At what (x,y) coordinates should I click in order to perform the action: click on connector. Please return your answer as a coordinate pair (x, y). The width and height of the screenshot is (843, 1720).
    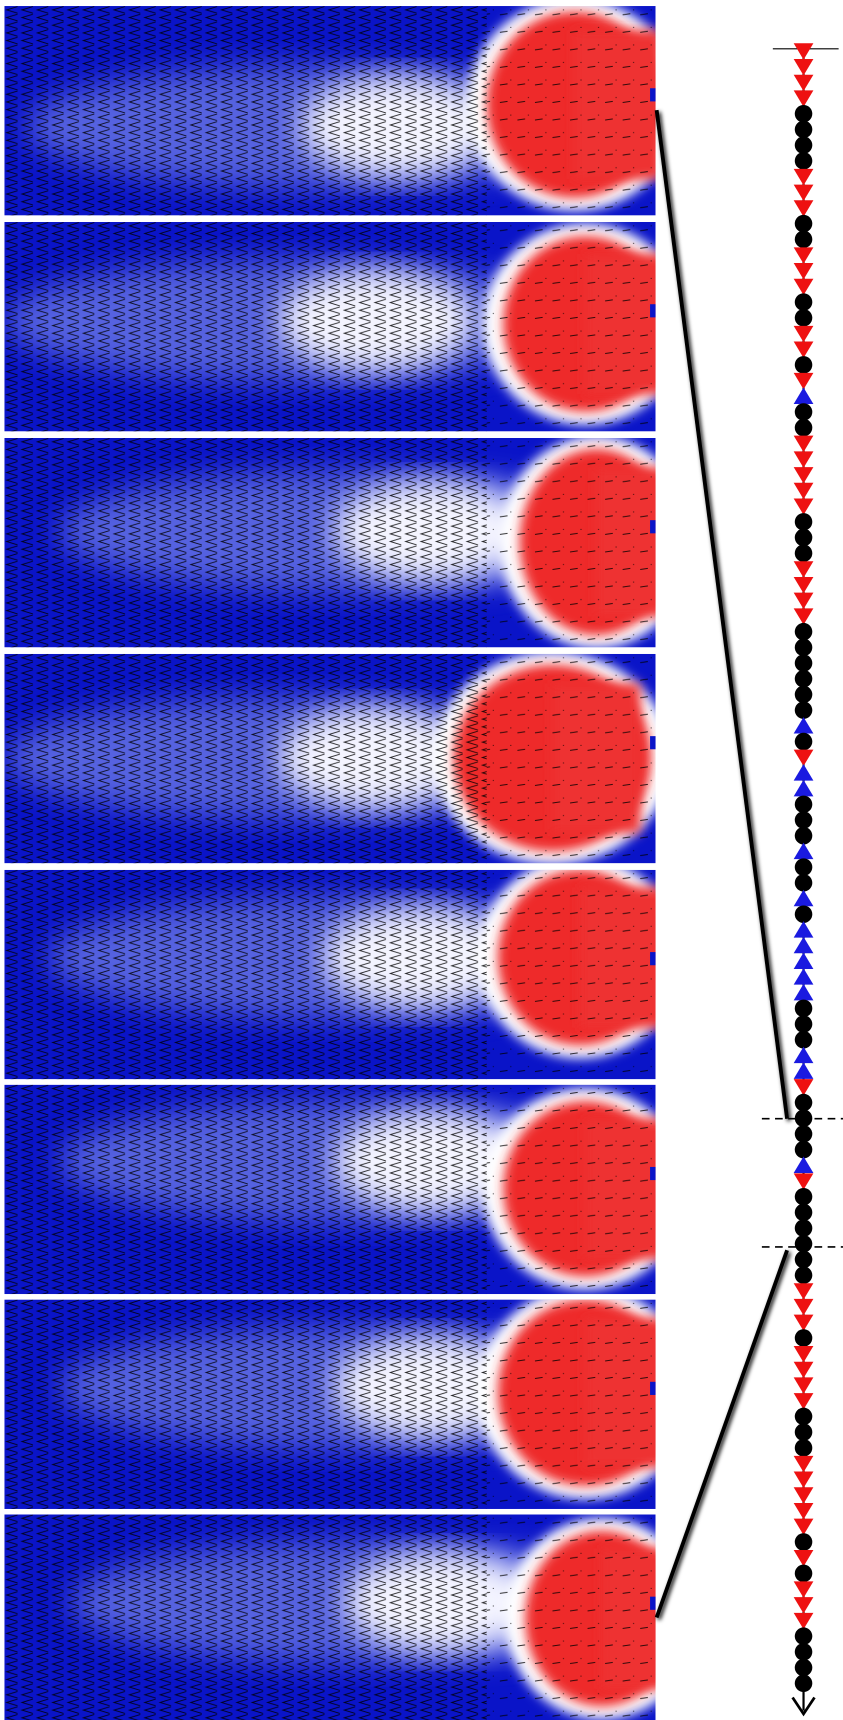
    Looking at the image, I should click on (721, 1434).